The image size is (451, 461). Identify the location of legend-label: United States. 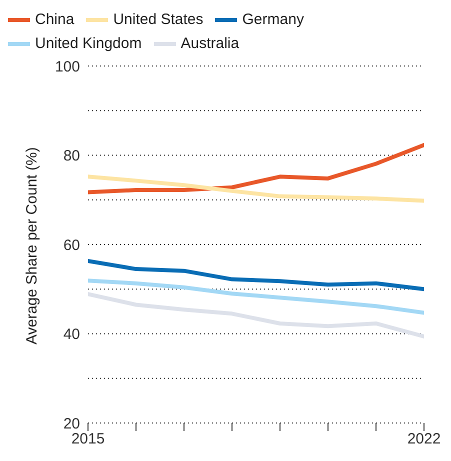
(158, 20).